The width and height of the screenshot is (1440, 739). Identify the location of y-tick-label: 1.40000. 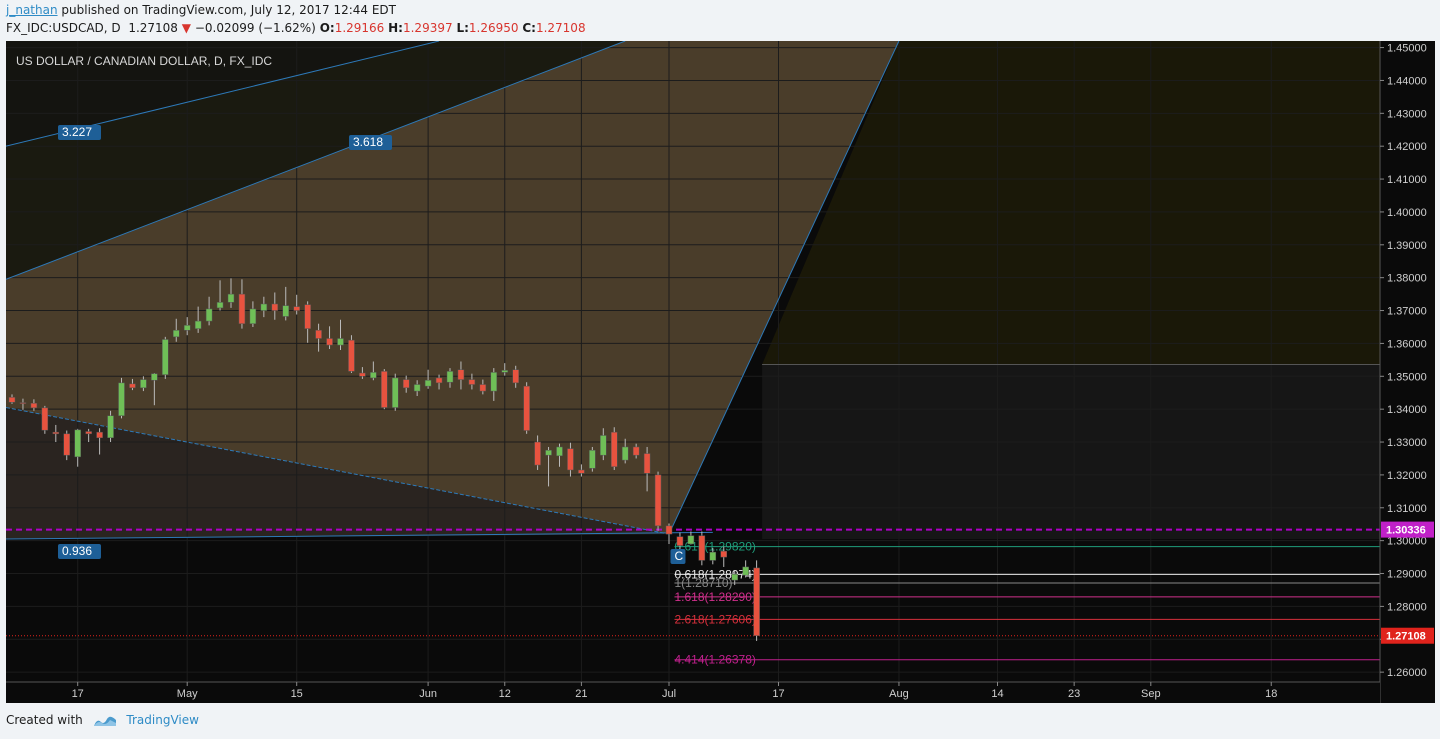
(1407, 213).